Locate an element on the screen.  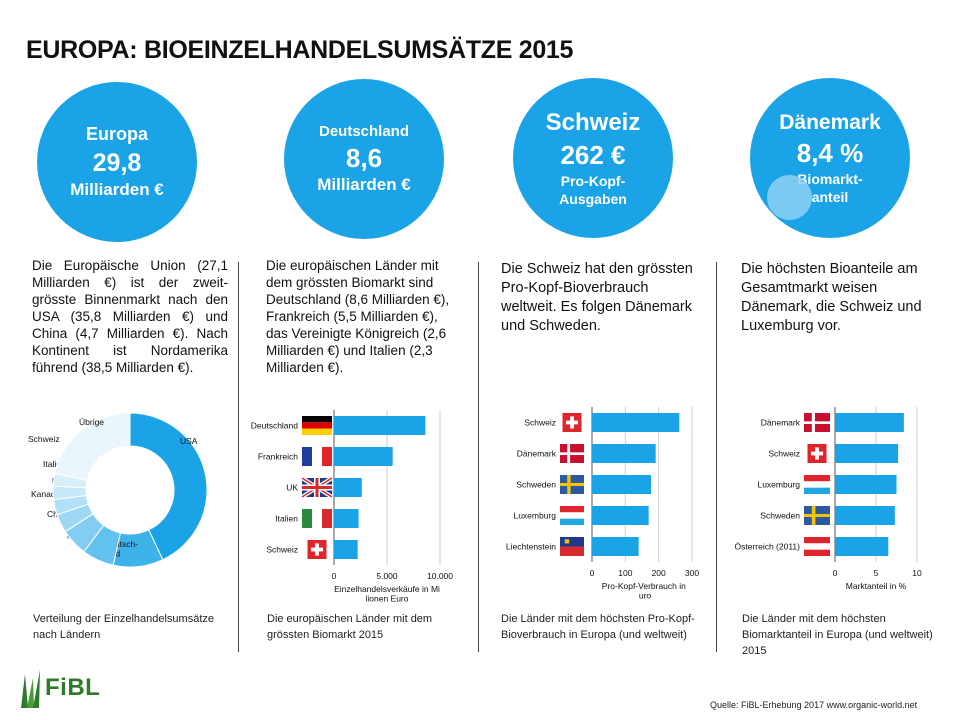
x-tick-label: 10.000 is located at coordinates (440, 576).